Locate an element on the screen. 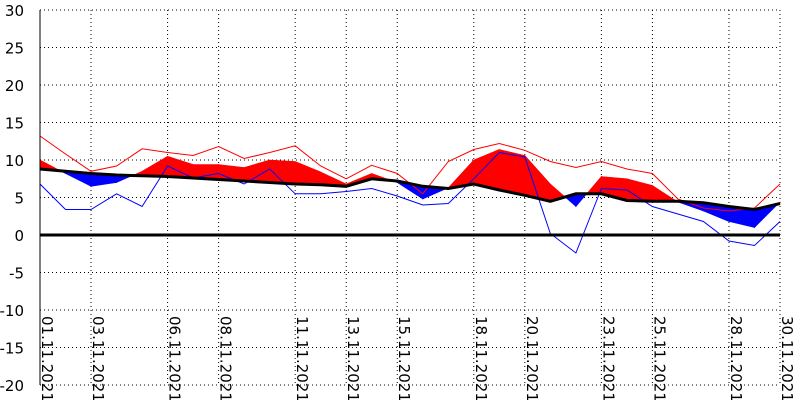 This screenshot has width=800, height=400. normal-temperature-line is located at coordinates (410, 189).